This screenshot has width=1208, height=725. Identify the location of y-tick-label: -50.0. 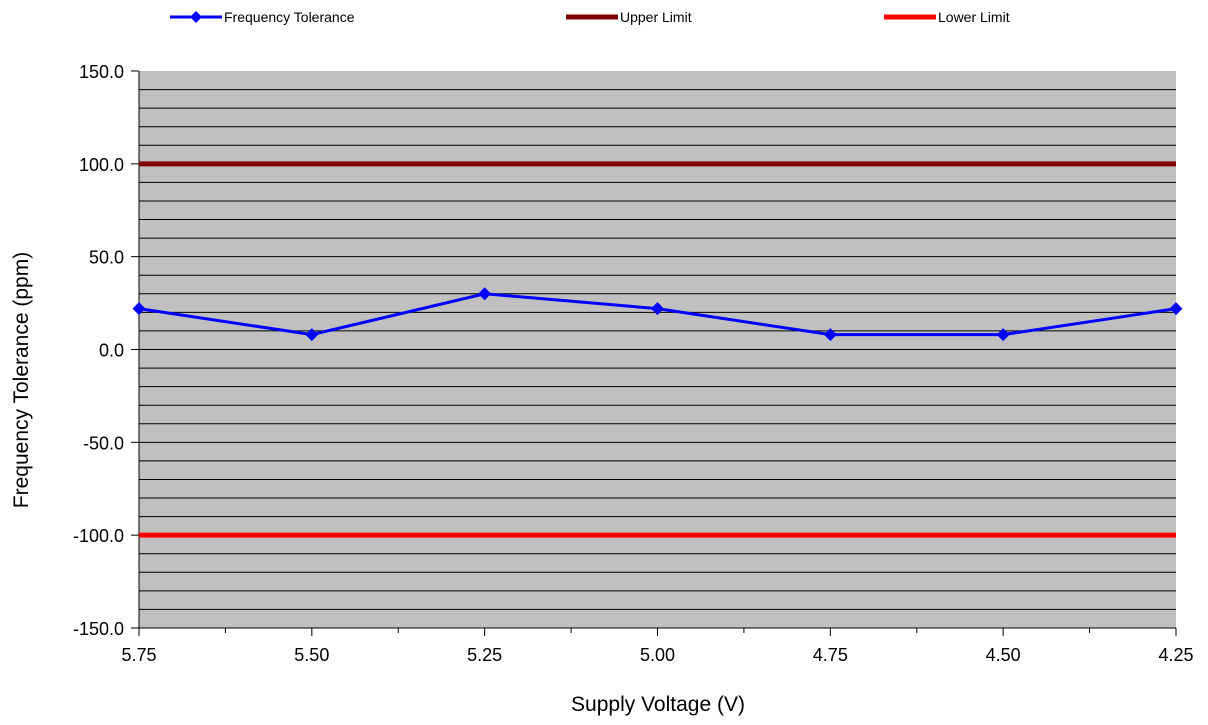
(103, 443).